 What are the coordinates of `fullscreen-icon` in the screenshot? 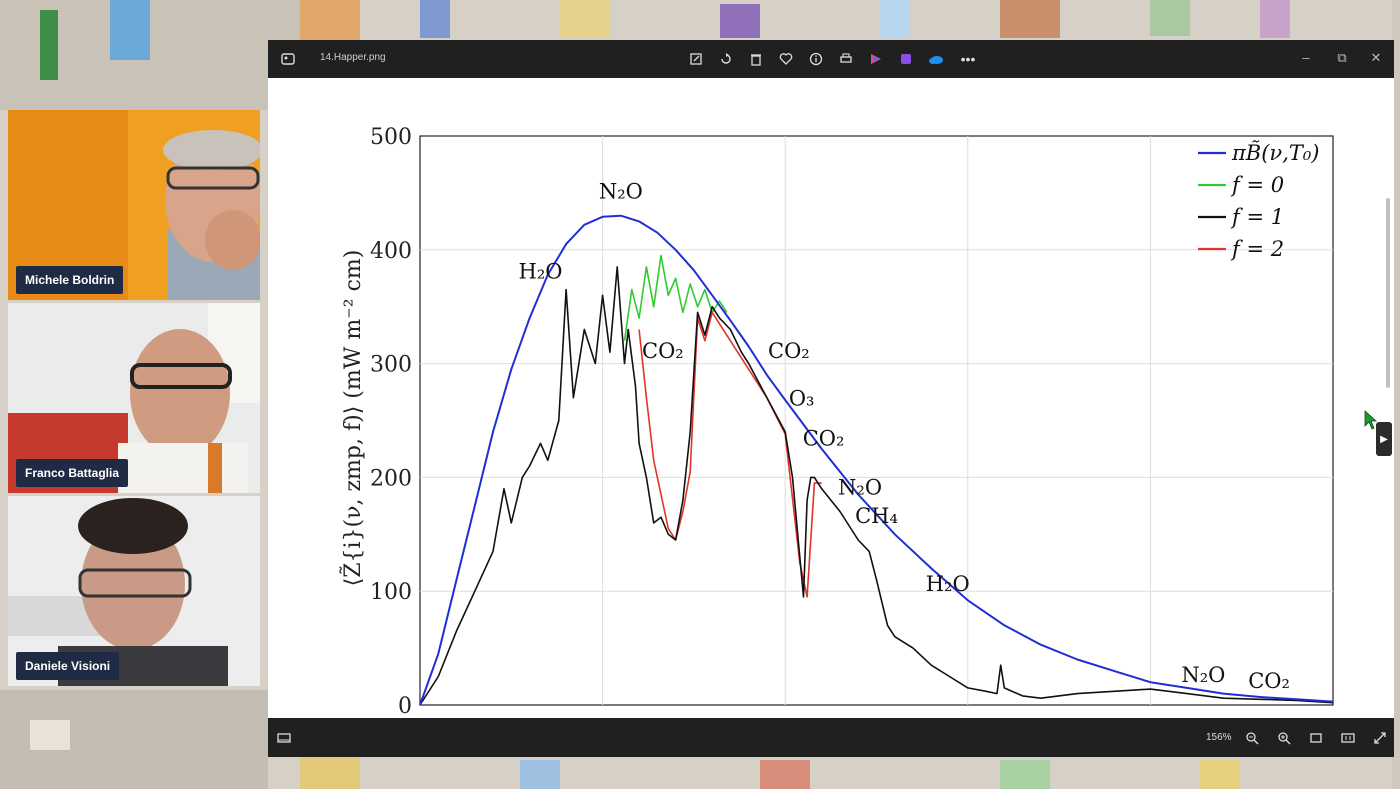 It's located at (1380, 738).